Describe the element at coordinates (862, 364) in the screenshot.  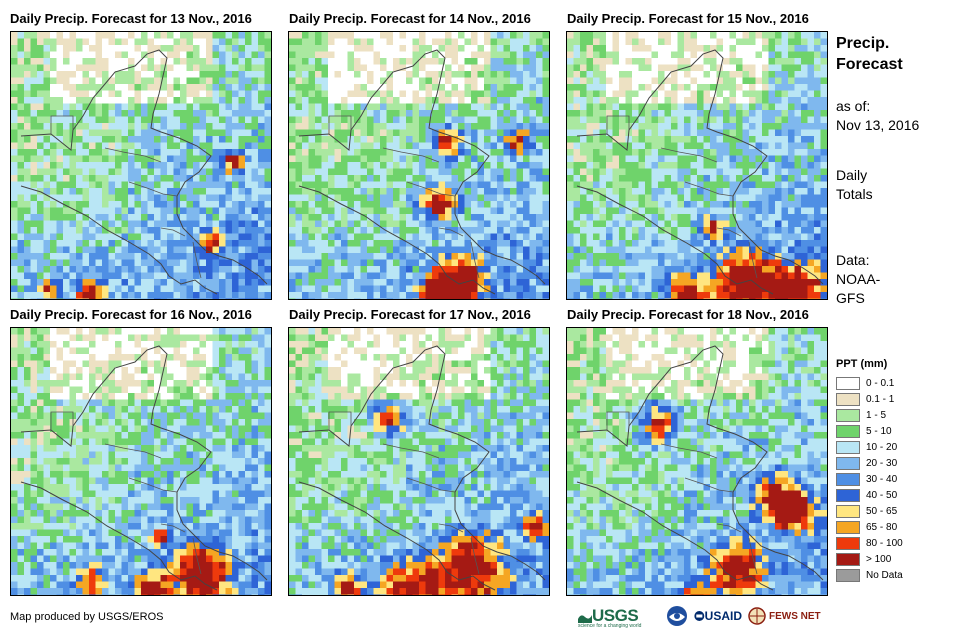
I see `legend-title: PPT (mm)` at that location.